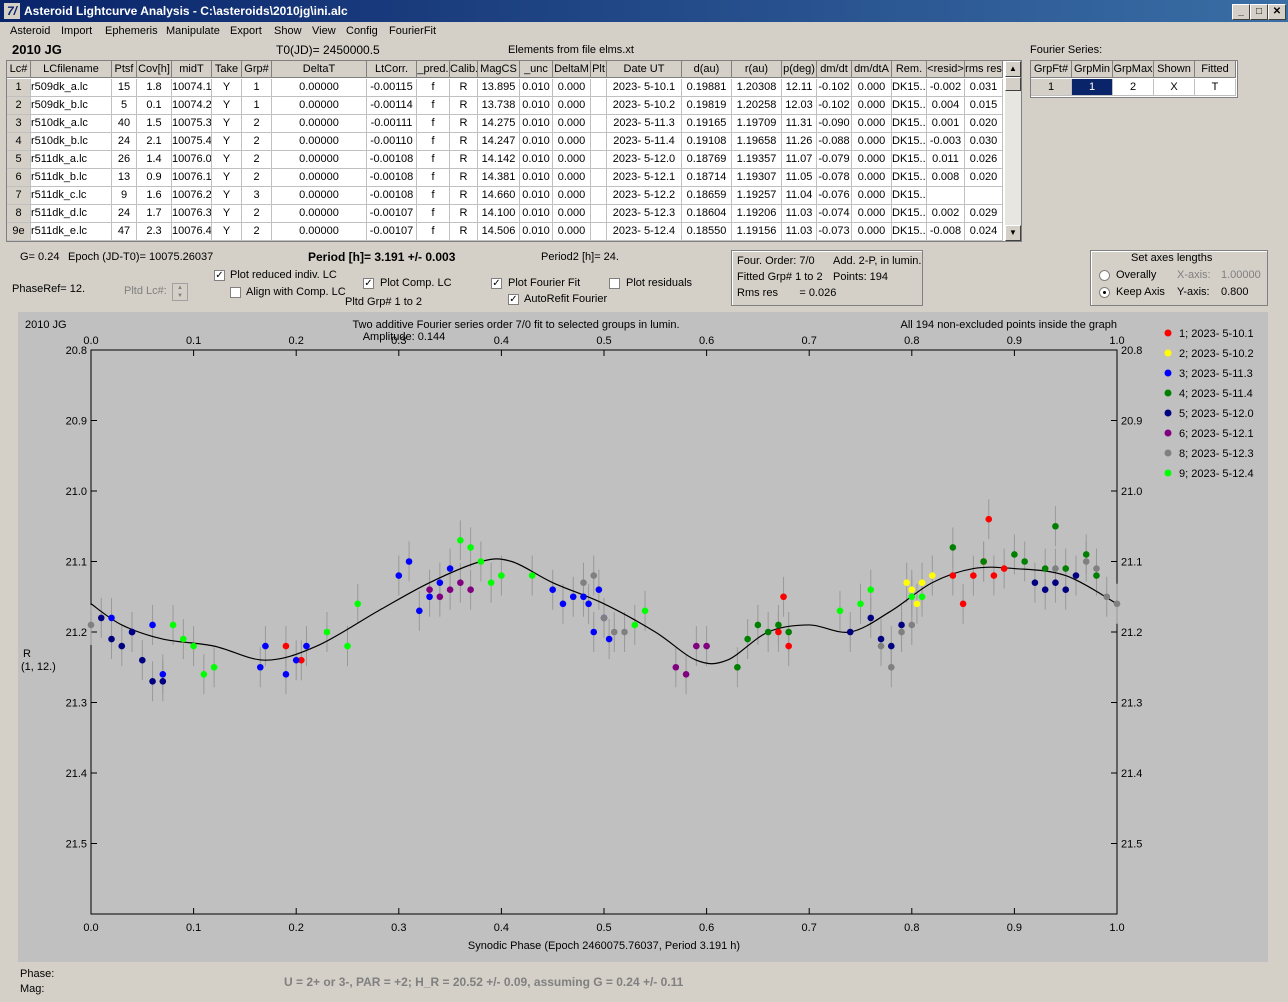 This screenshot has height=1002, width=1288. I want to click on table-cell: r509dk_a.lc, so click(71, 88).